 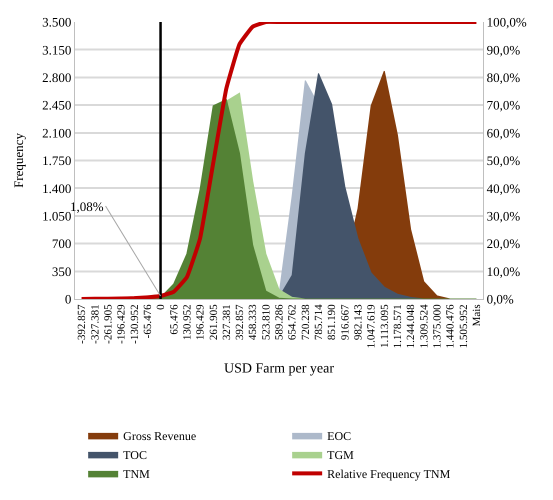 What do you see at coordinates (57, 132) in the screenshot?
I see `y-tick-label: 2.100` at bounding box center [57, 132].